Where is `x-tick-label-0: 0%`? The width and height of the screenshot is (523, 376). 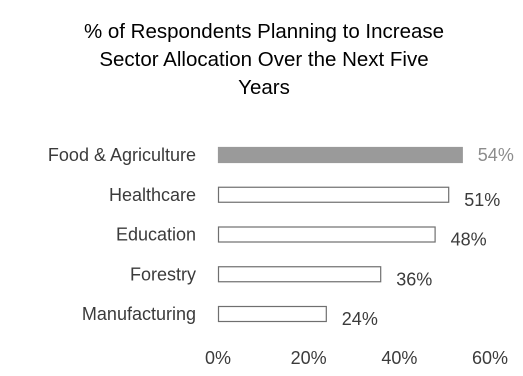
x-tick-label-0: 0% is located at coordinates (218, 358).